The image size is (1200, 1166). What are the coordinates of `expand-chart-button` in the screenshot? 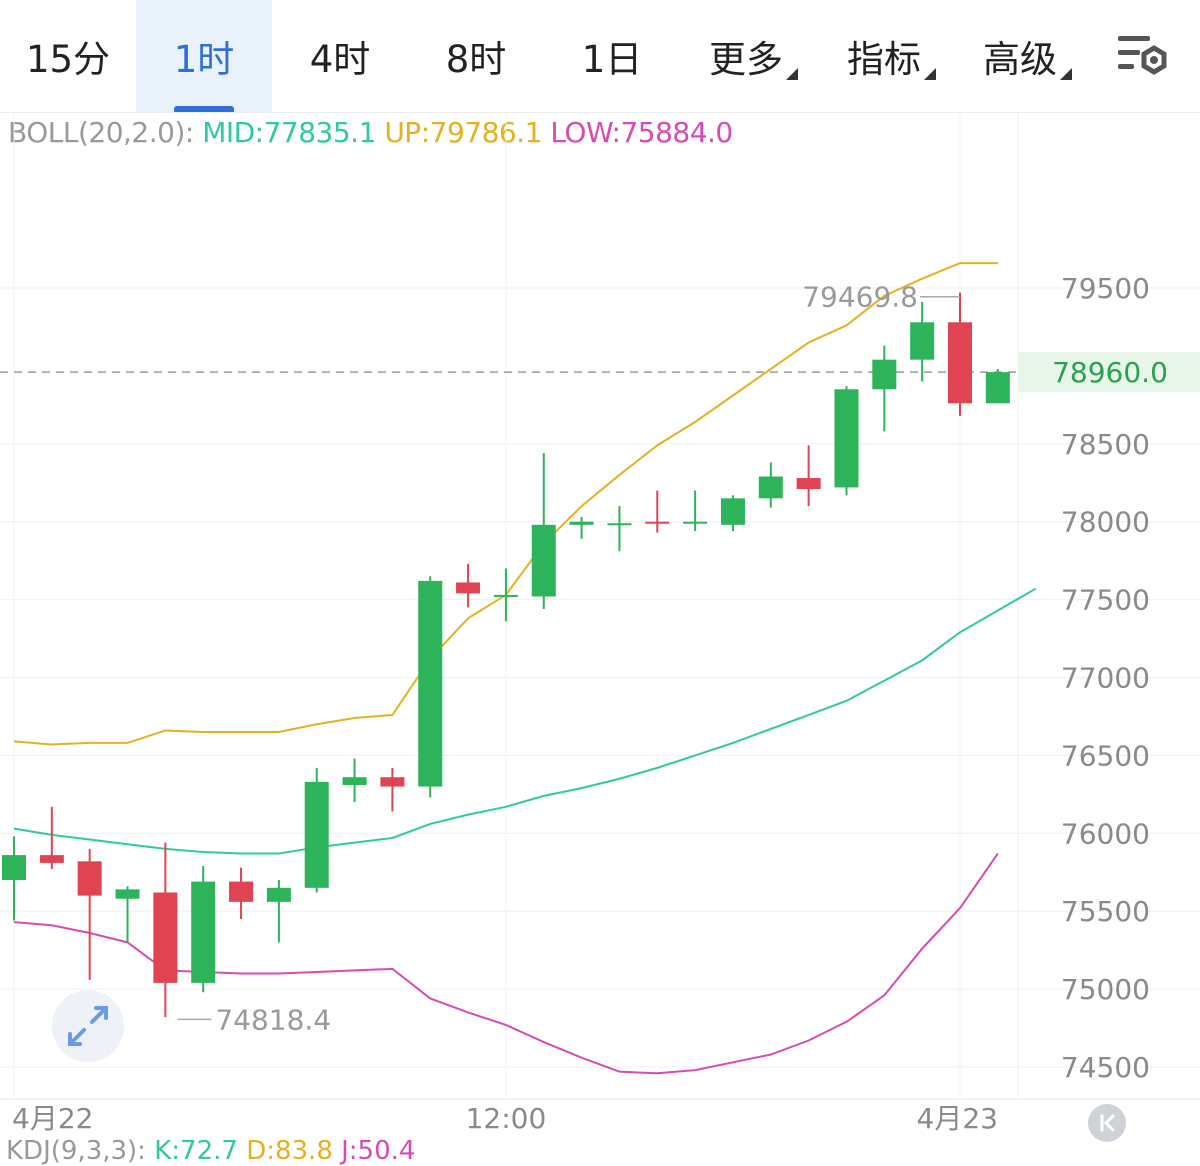 It's located at (88, 1026).